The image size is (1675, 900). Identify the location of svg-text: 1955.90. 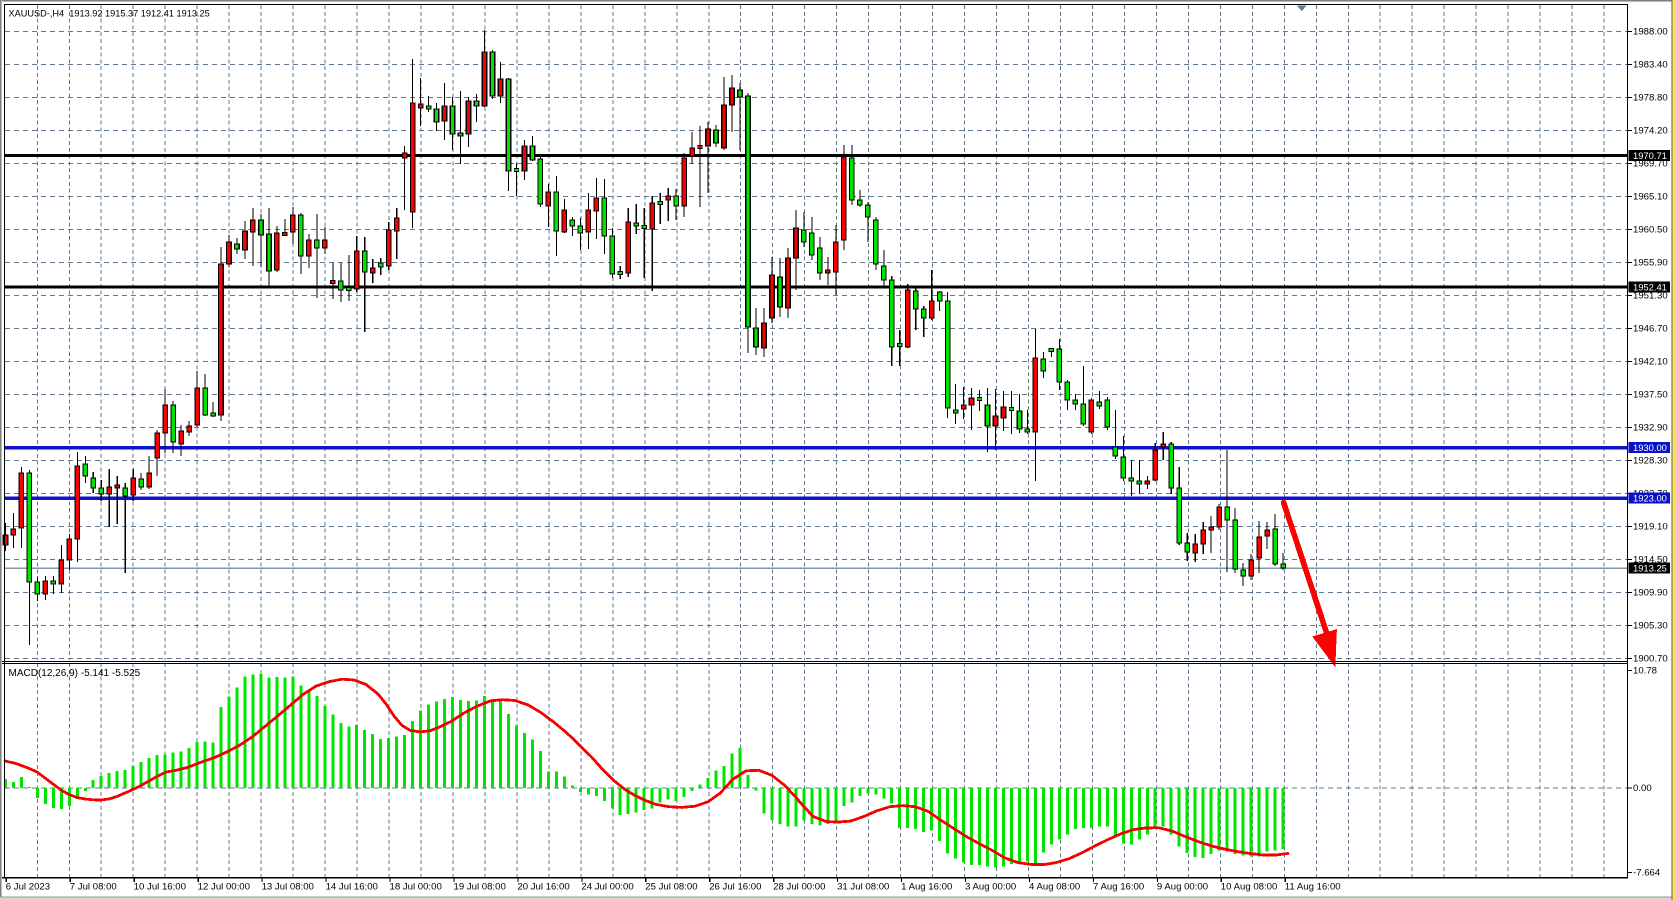
(1650, 263).